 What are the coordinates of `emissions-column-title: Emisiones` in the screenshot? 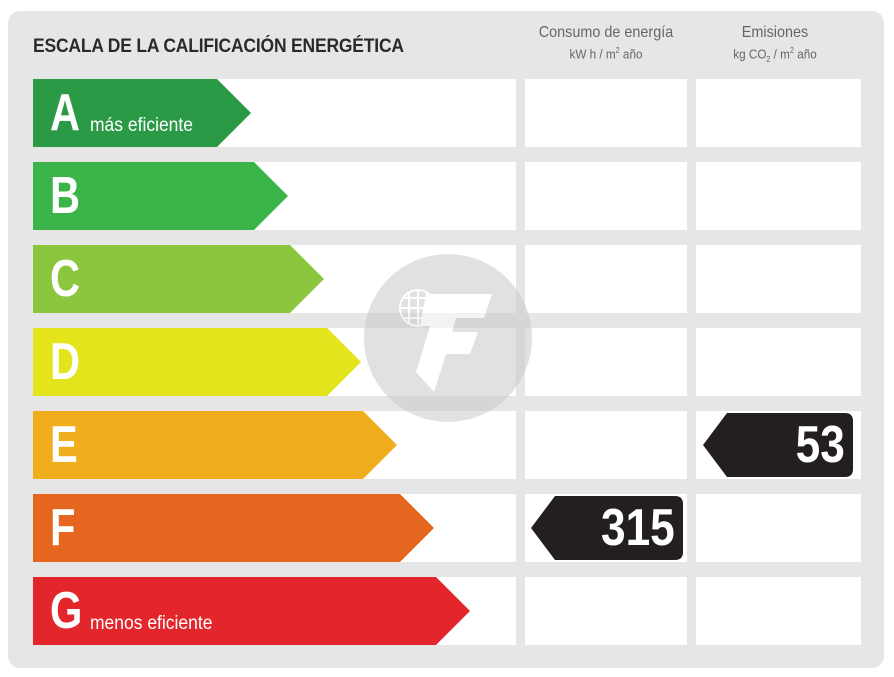 It's located at (775, 32).